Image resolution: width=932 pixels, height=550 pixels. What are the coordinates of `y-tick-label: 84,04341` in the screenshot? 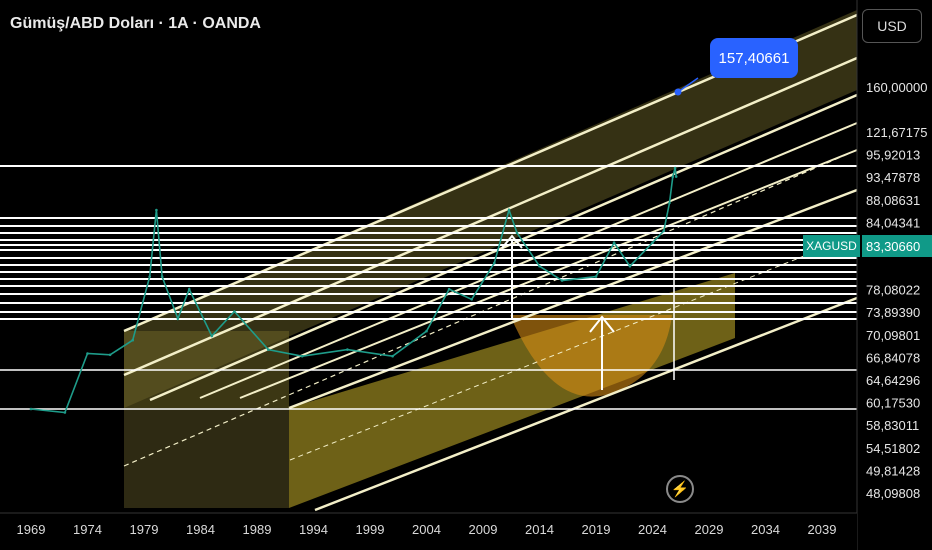 It's located at (893, 222).